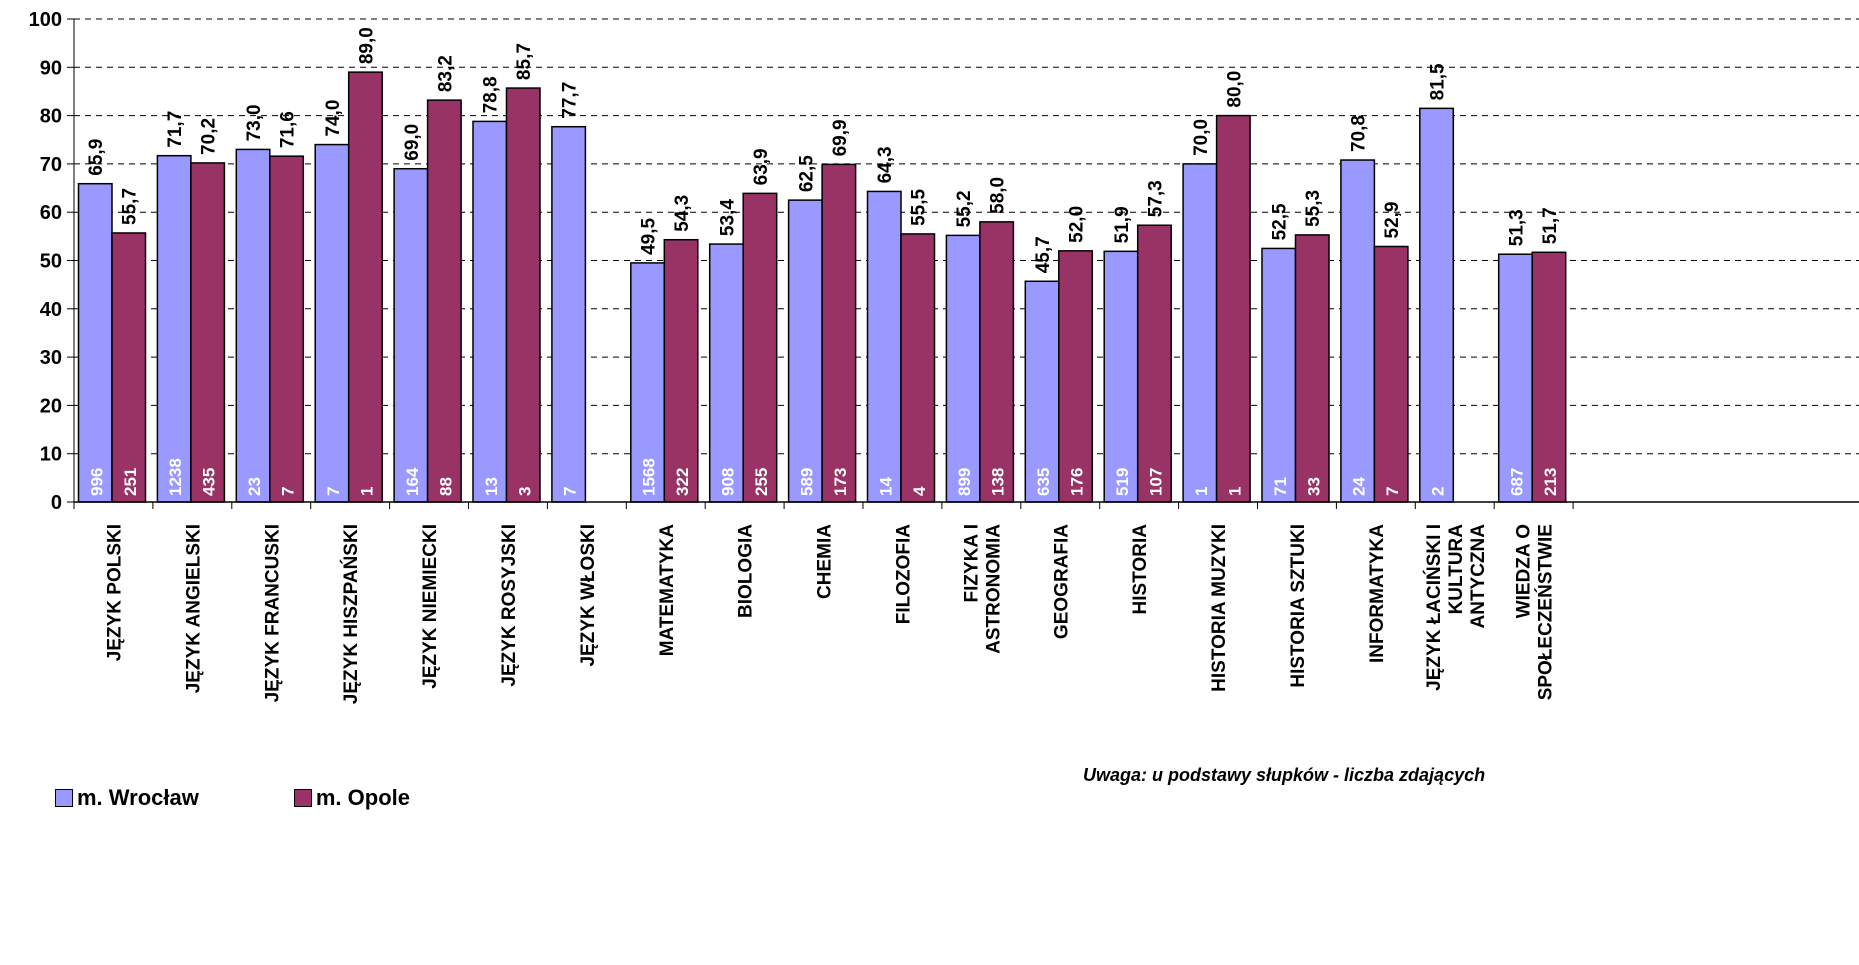 This screenshot has width=1859, height=965. What do you see at coordinates (96, 482) in the screenshot?
I see `count-label: 996` at bounding box center [96, 482].